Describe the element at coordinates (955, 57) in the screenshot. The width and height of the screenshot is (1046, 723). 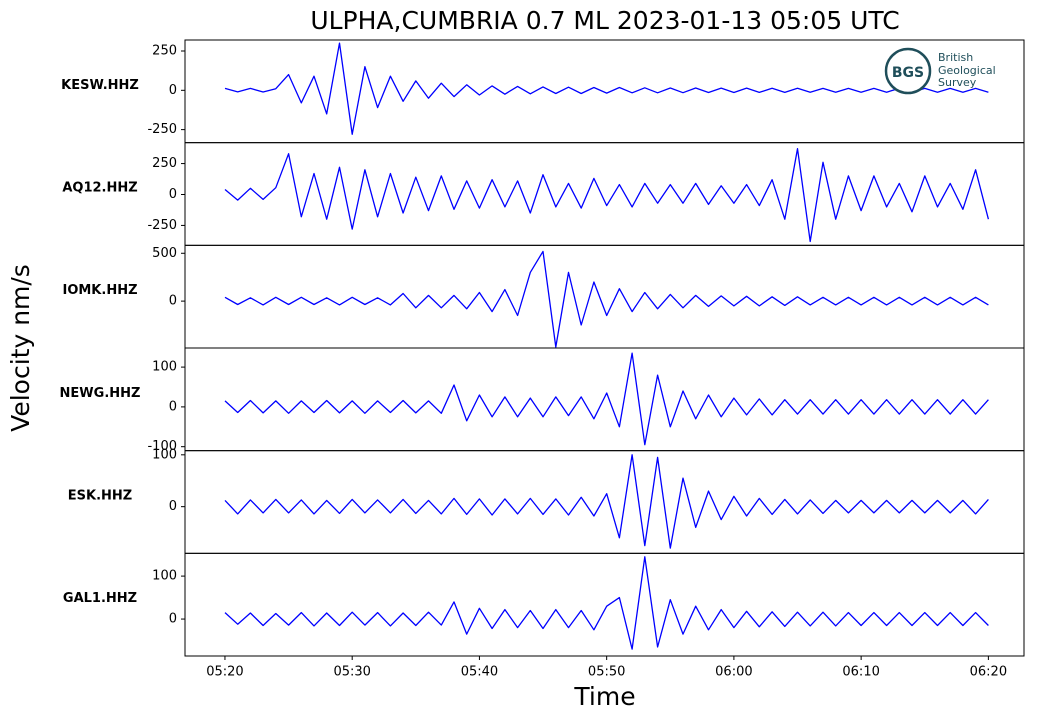
I see `logo-text: British` at that location.